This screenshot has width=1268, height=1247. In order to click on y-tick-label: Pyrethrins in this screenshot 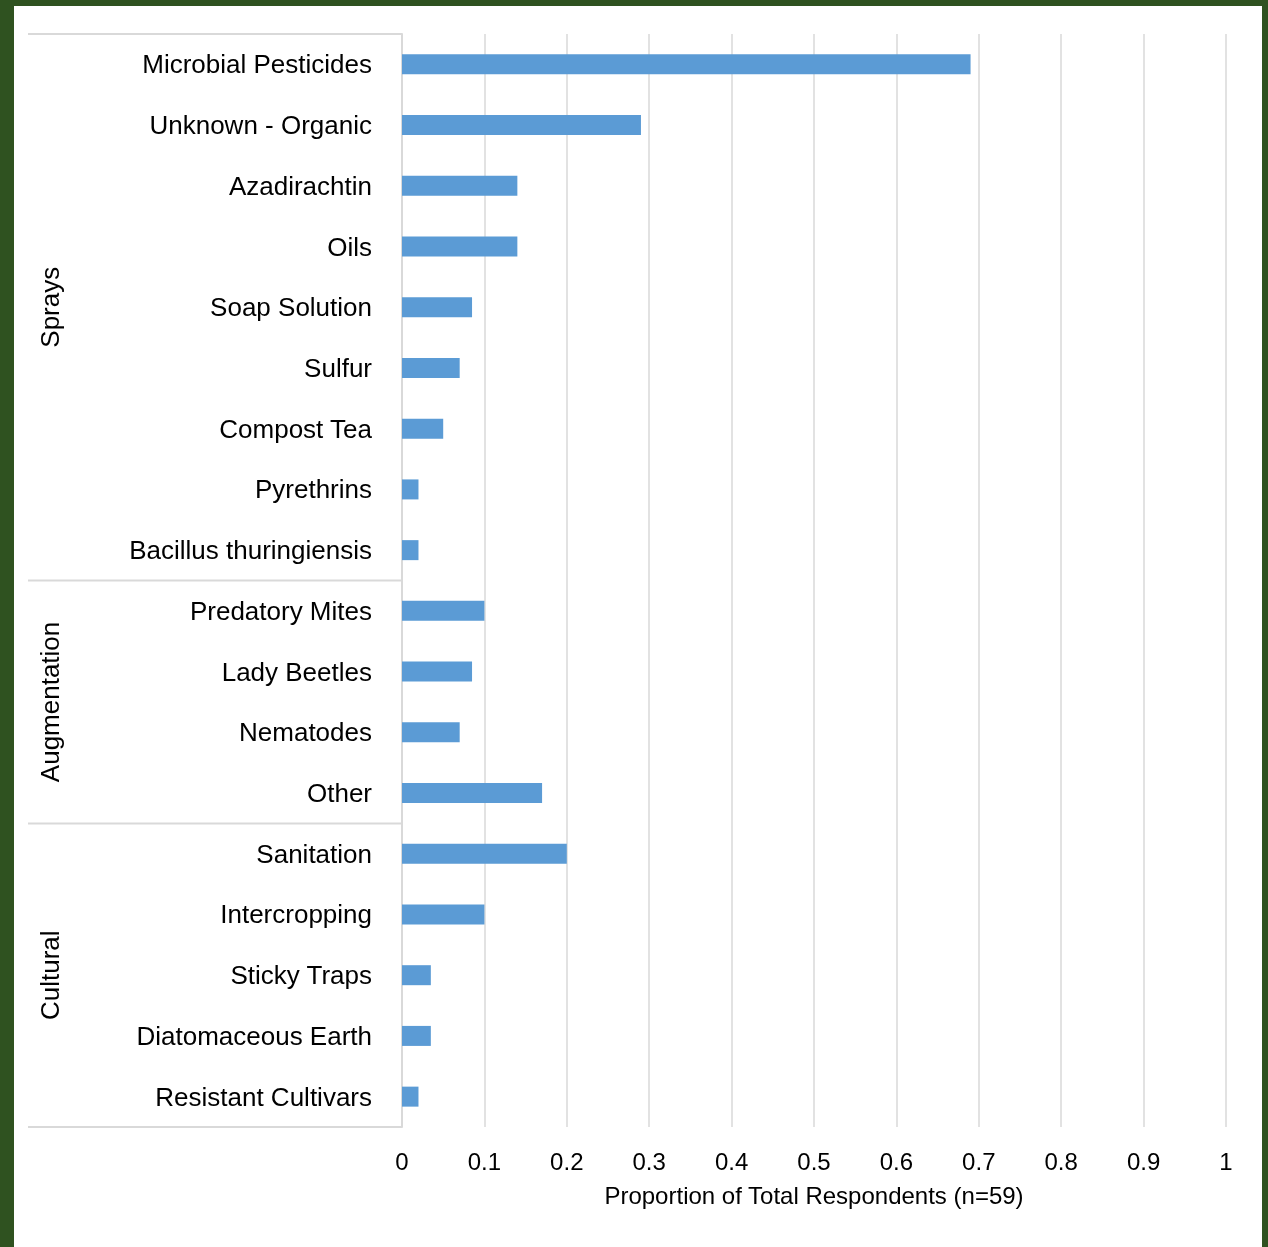, I will do `click(313, 489)`.